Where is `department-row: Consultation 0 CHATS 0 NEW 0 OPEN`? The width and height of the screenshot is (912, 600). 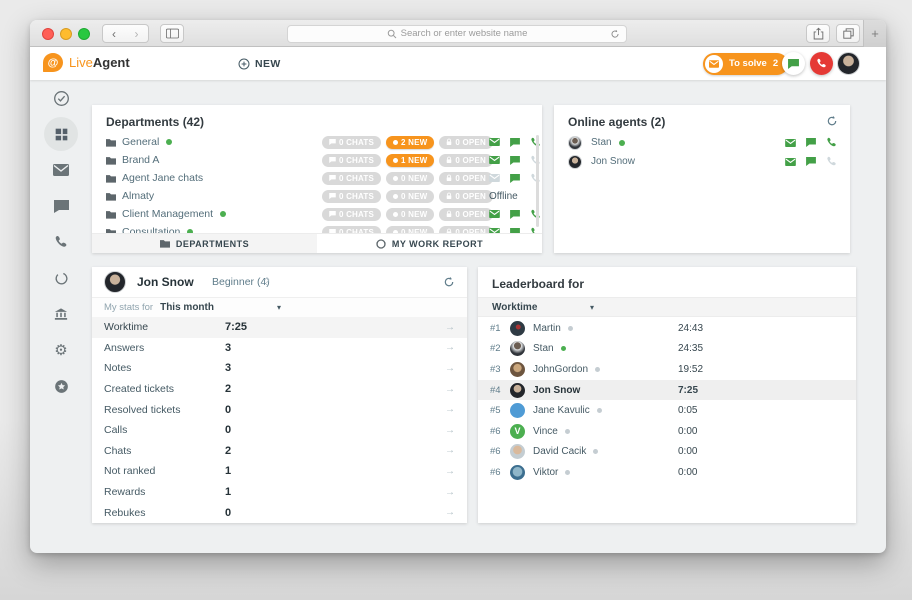
department-row: Consultation 0 CHATS 0 NEW 0 OPEN is located at coordinates (317, 228).